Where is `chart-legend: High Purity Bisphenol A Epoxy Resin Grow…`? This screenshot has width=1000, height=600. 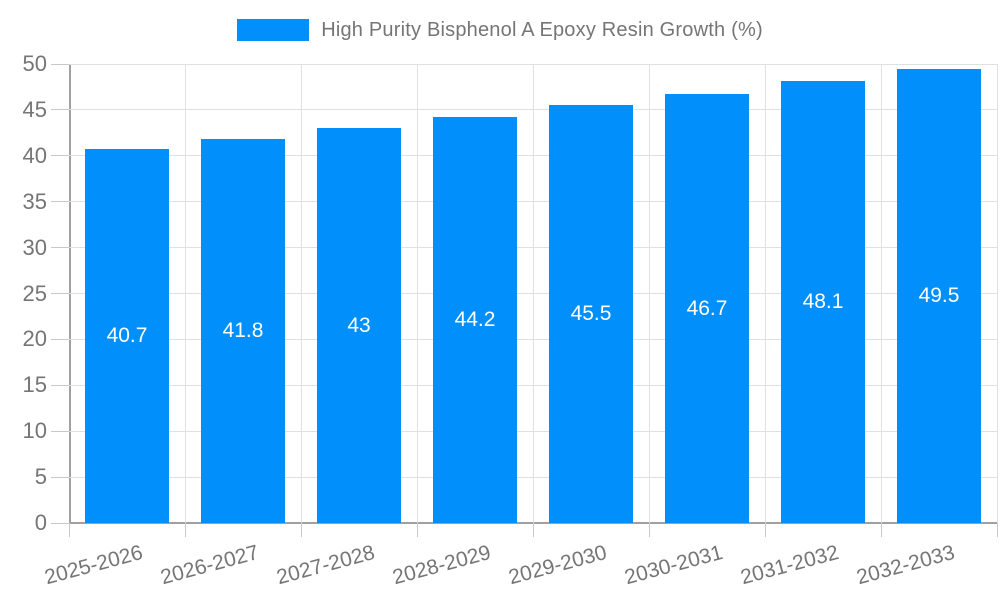
chart-legend: High Purity Bisphenol A Epoxy Resin Grow… is located at coordinates (500, 30).